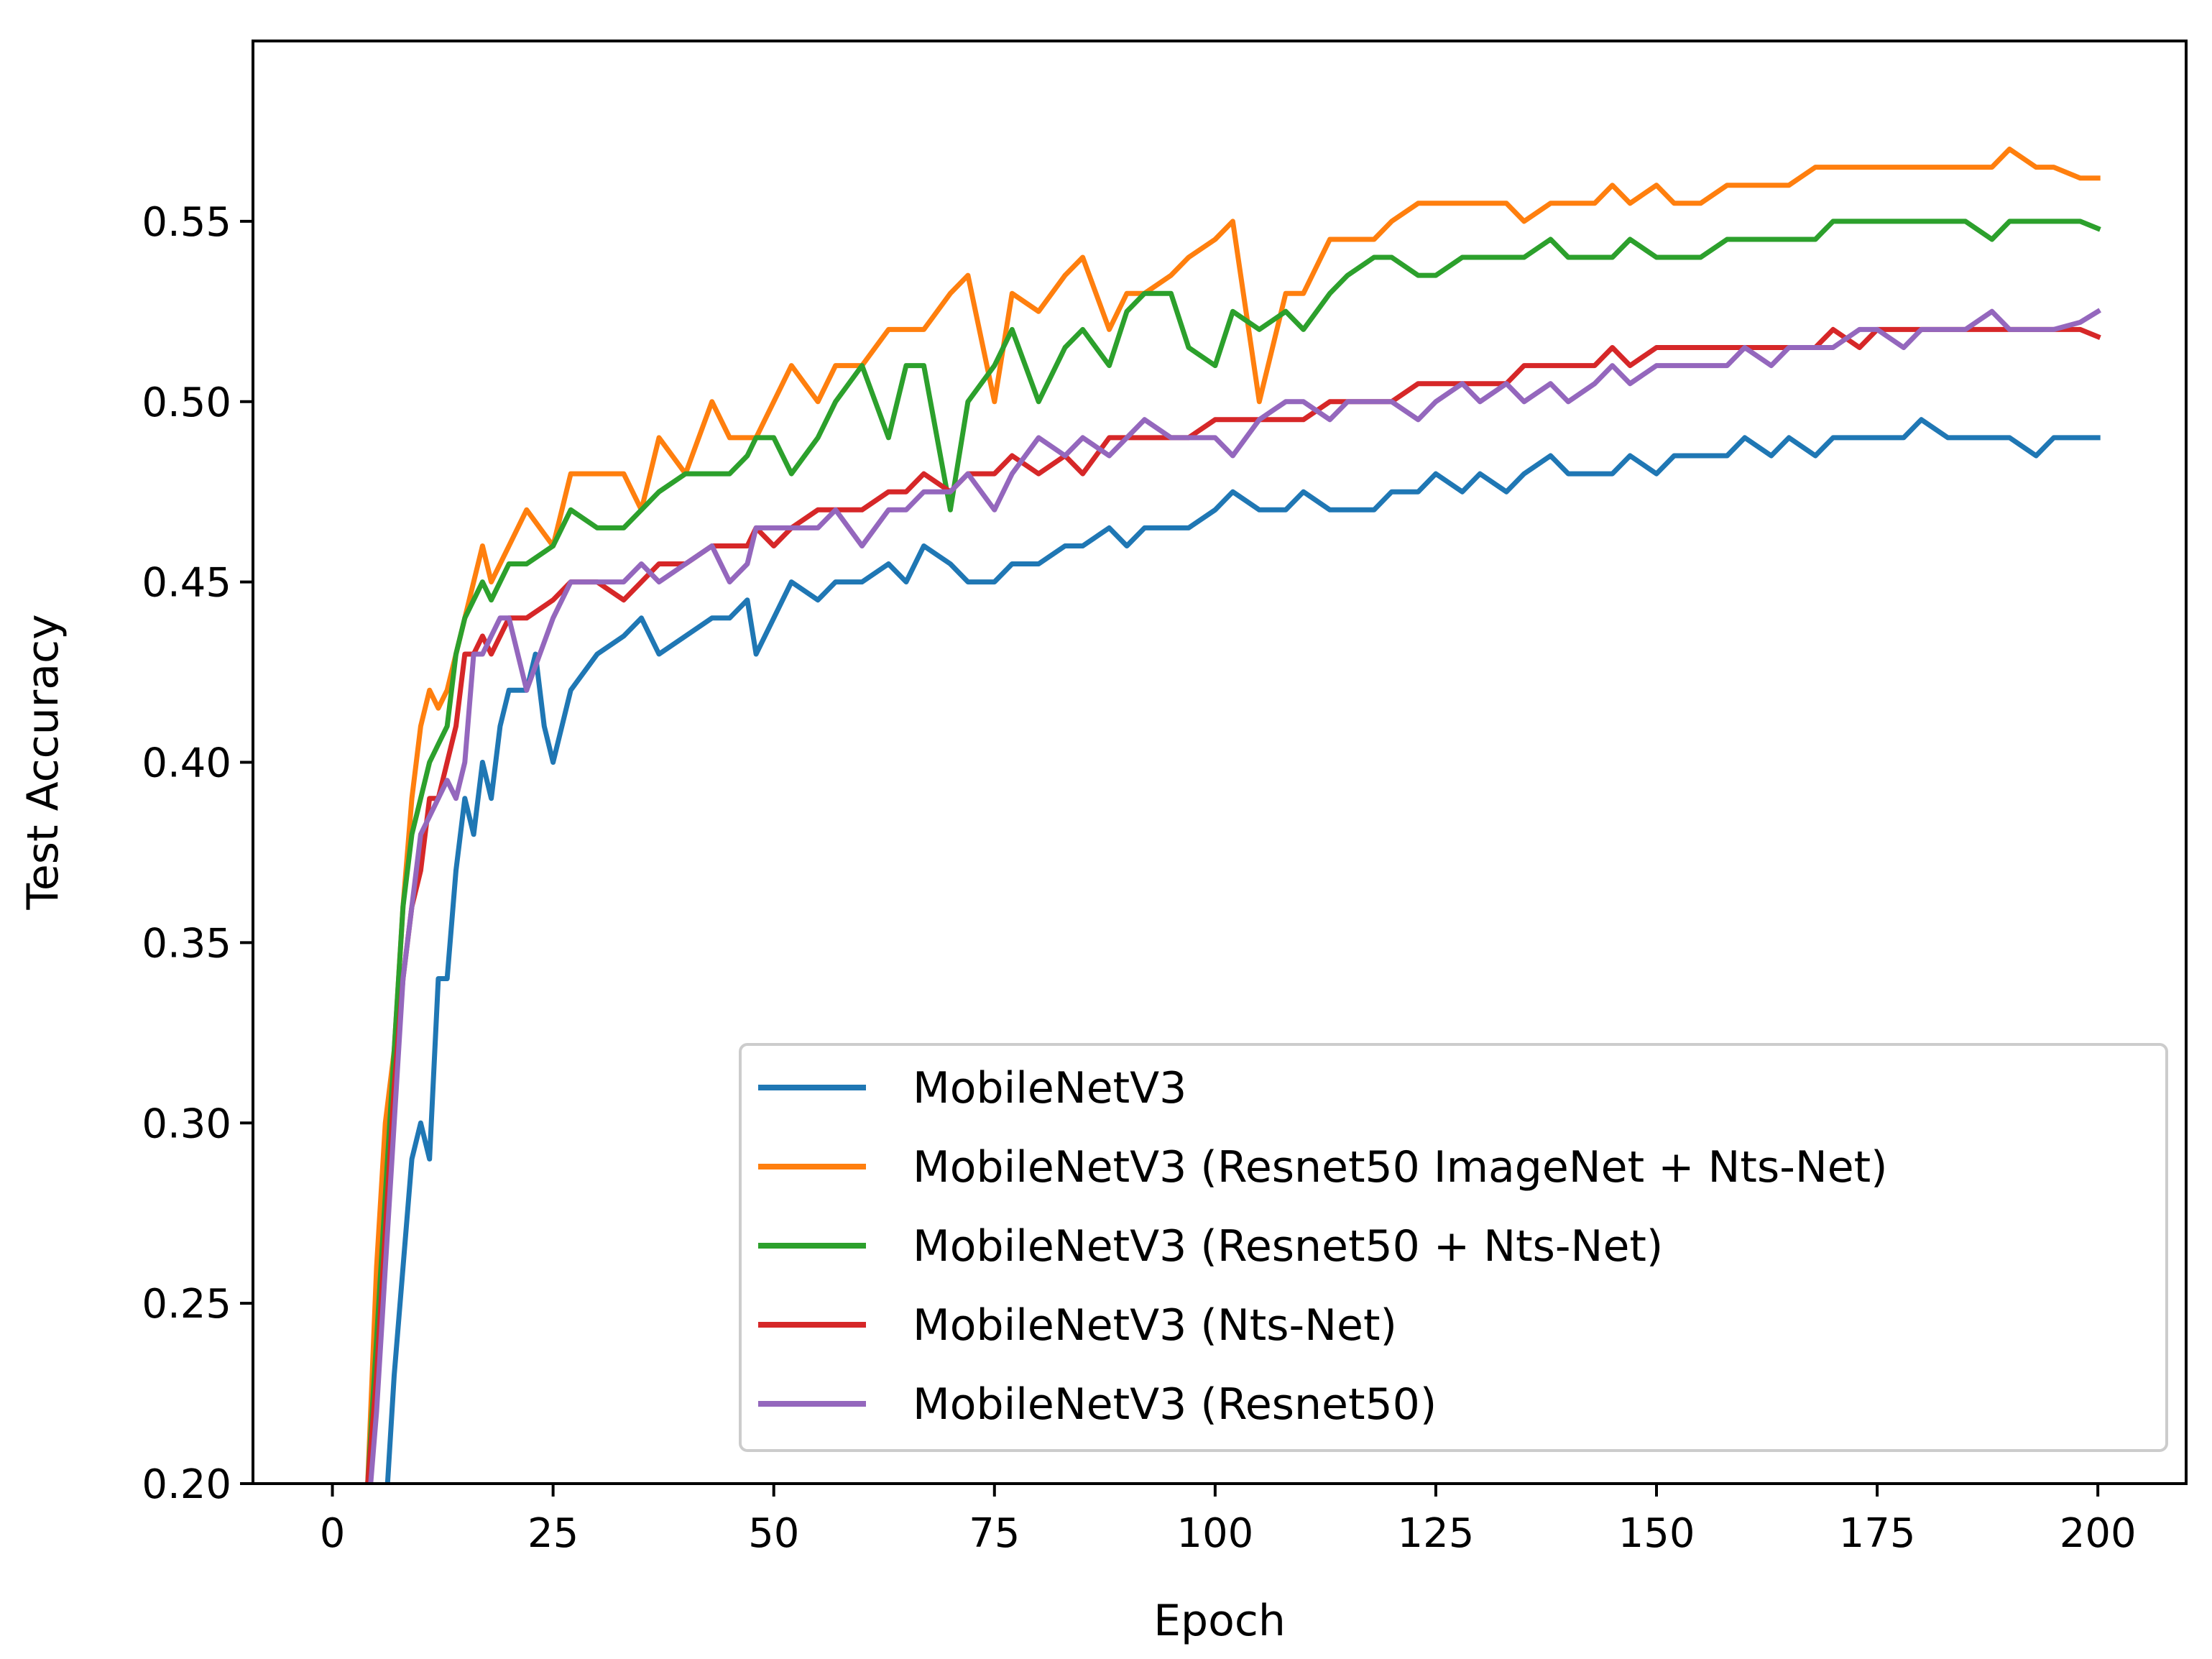 The height and width of the screenshot is (1659, 2212). I want to click on x-tick-label: 100, so click(1214, 1533).